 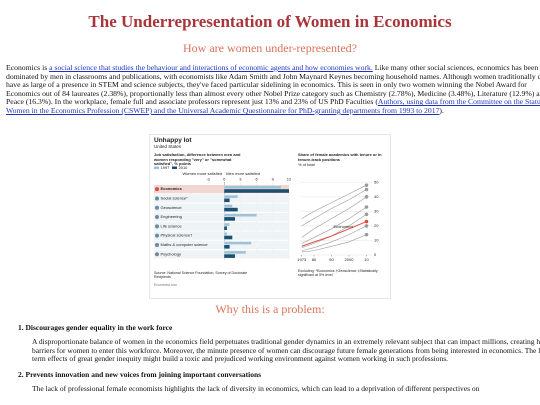 What do you see at coordinates (269, 48) in the screenshot?
I see `page-subtitle: How are women under-represented?` at bounding box center [269, 48].